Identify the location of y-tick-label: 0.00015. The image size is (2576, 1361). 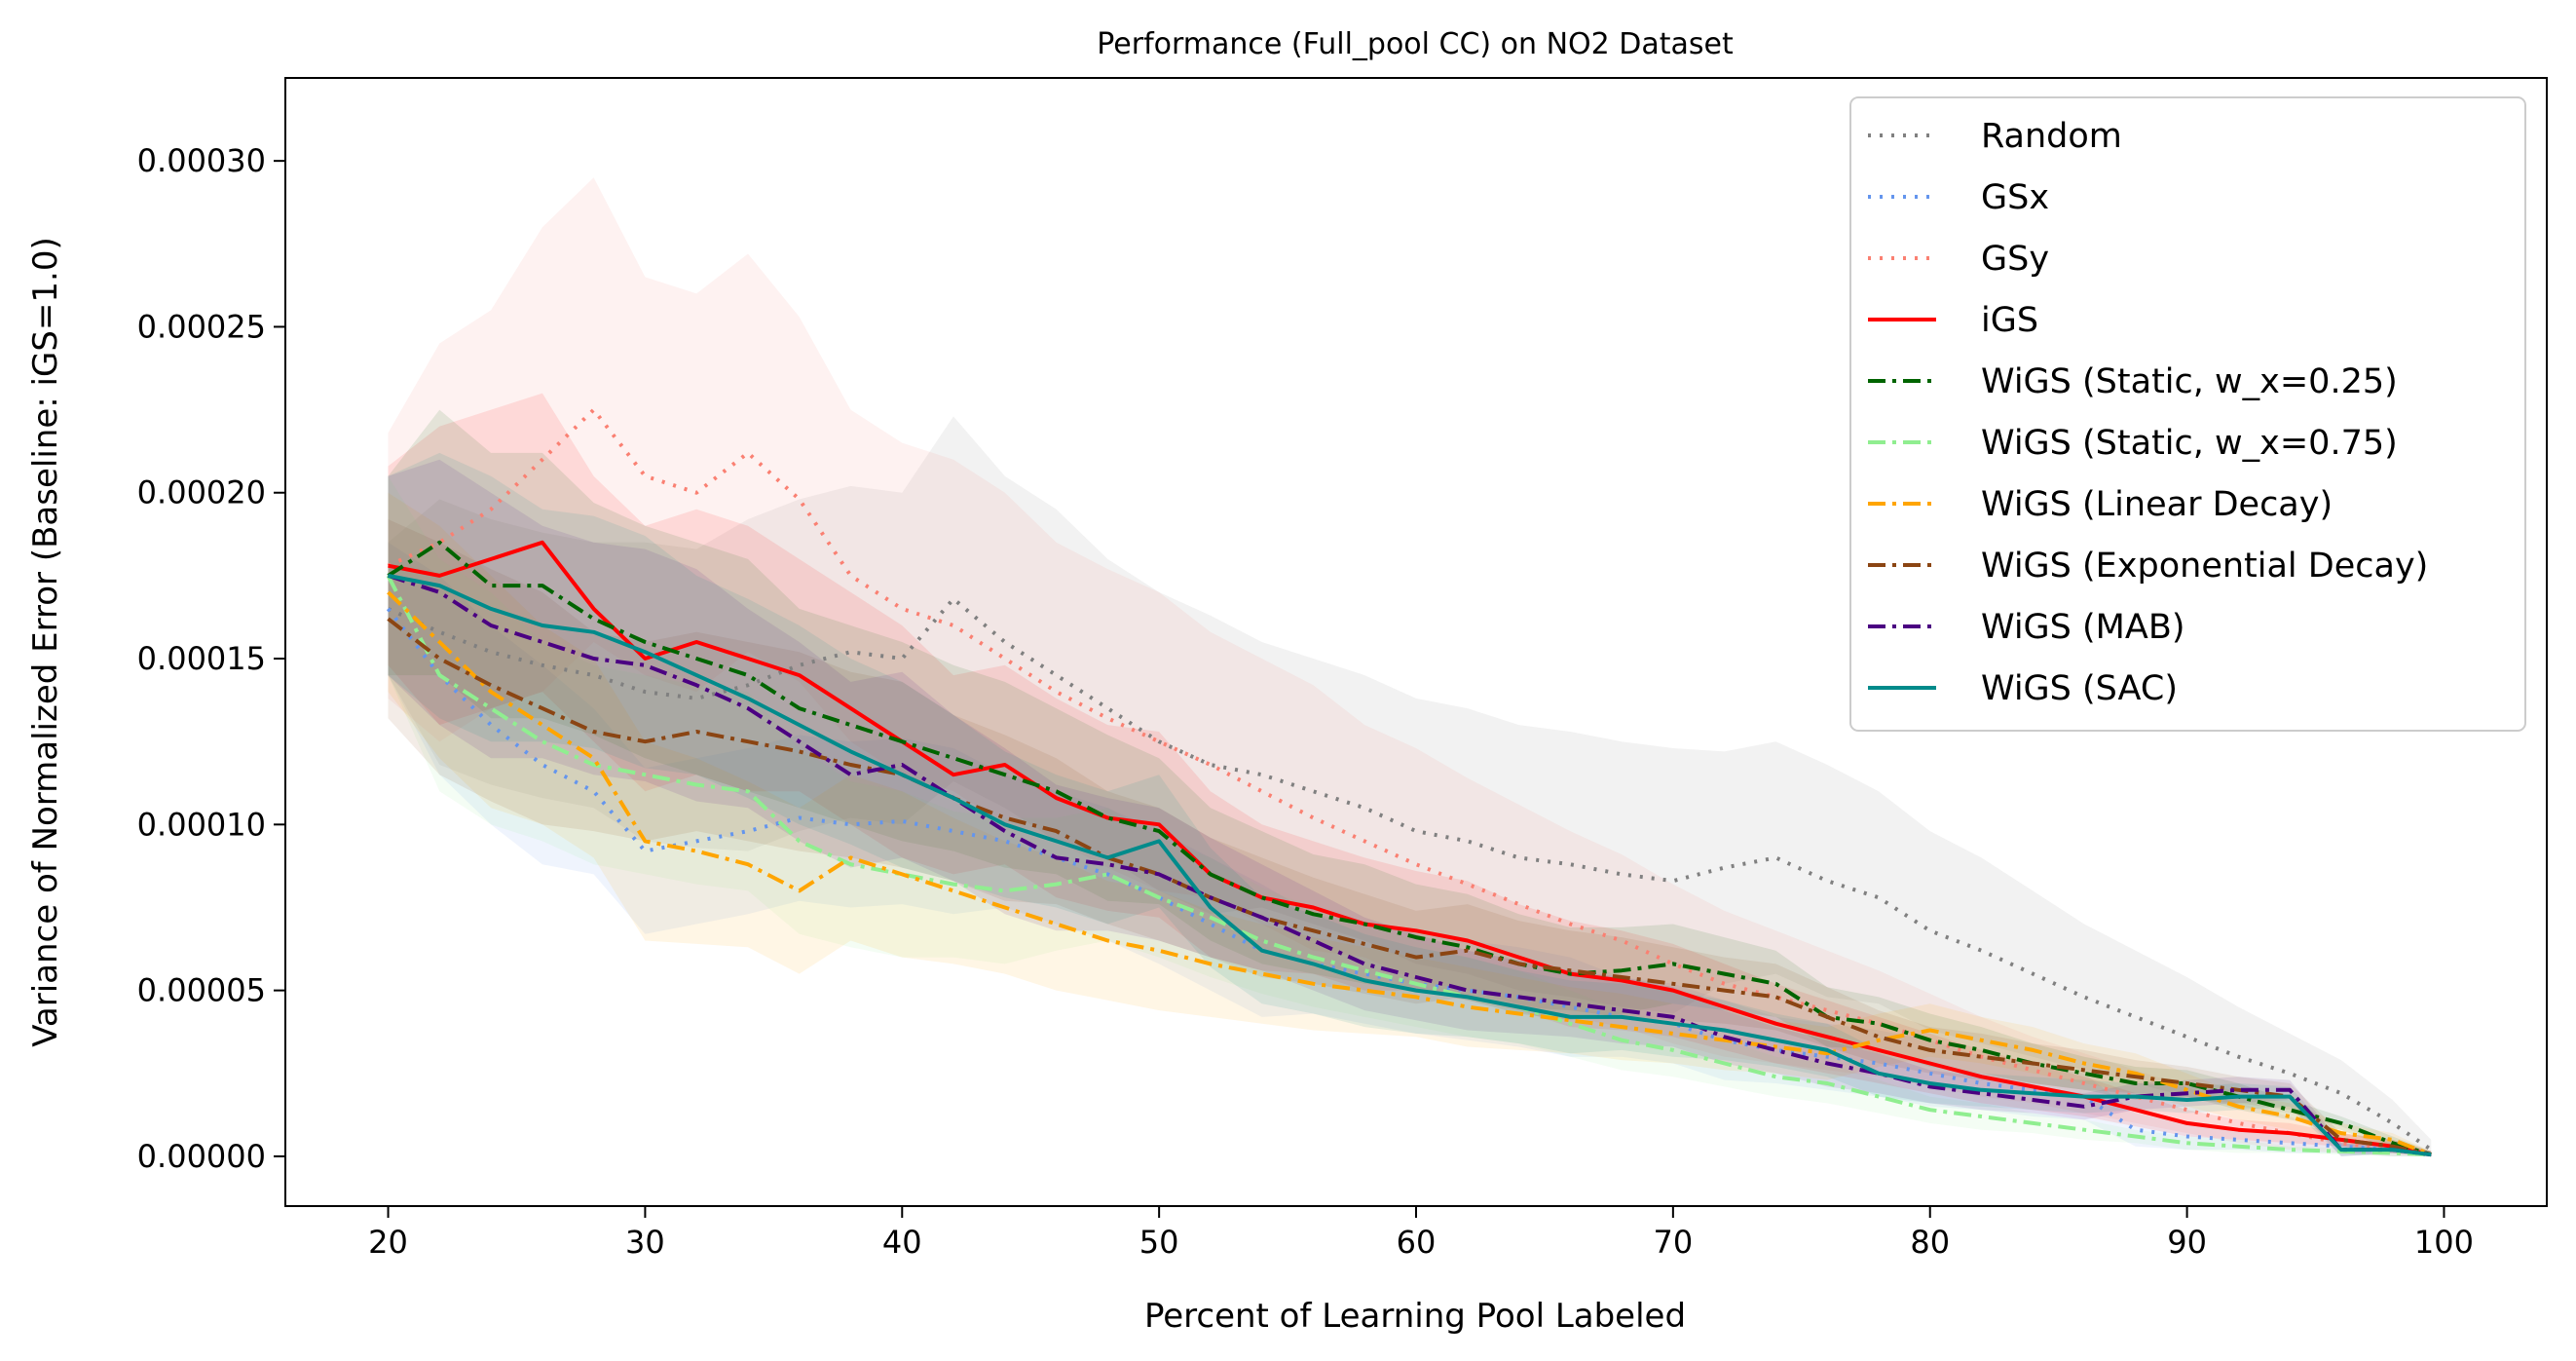
(201, 659).